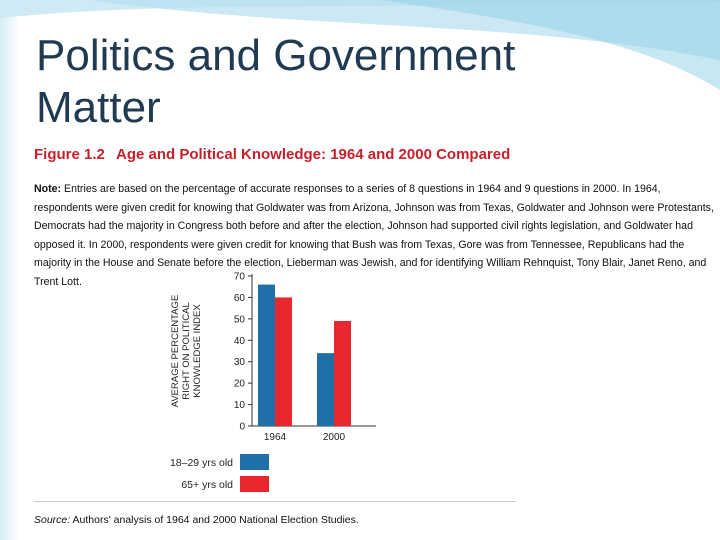 Image resolution: width=720 pixels, height=540 pixels. I want to click on y-tick-label: 30, so click(240, 362).